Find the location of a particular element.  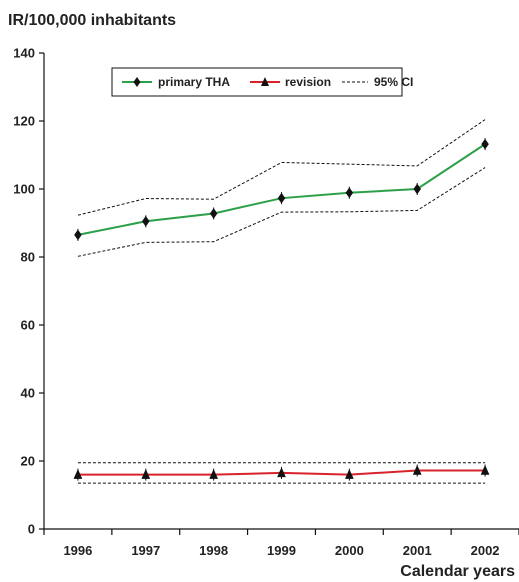

y-tick-label: 40 is located at coordinates (28, 393).